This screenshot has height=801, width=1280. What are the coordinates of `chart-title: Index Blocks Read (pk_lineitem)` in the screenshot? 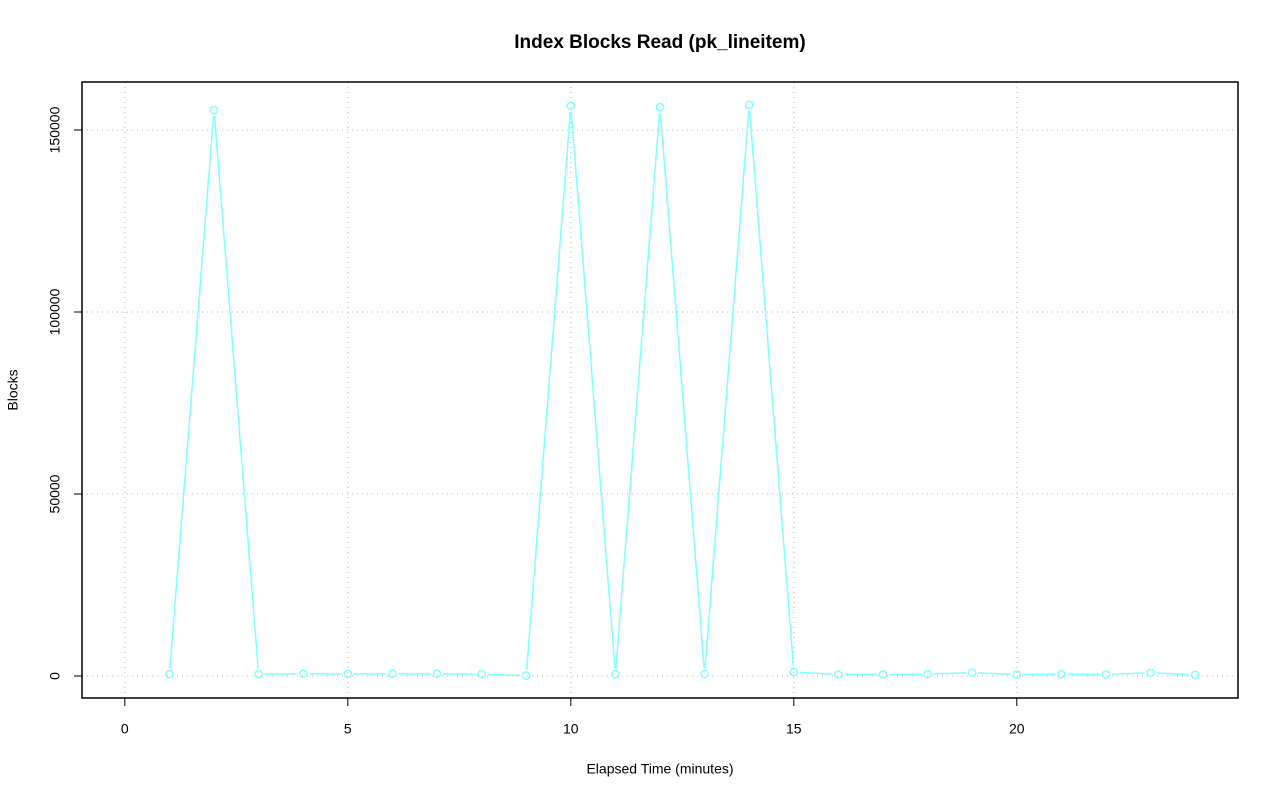 It's located at (659, 42).